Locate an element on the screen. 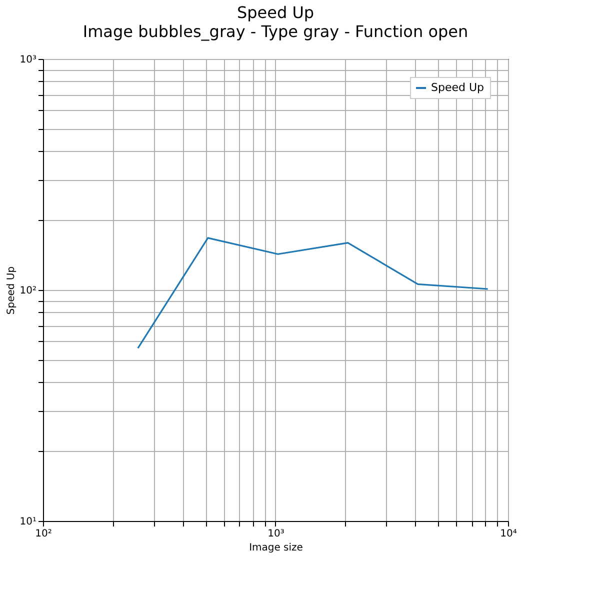 This screenshot has width=600, height=600. x-axis-title: Image size is located at coordinates (276, 548).